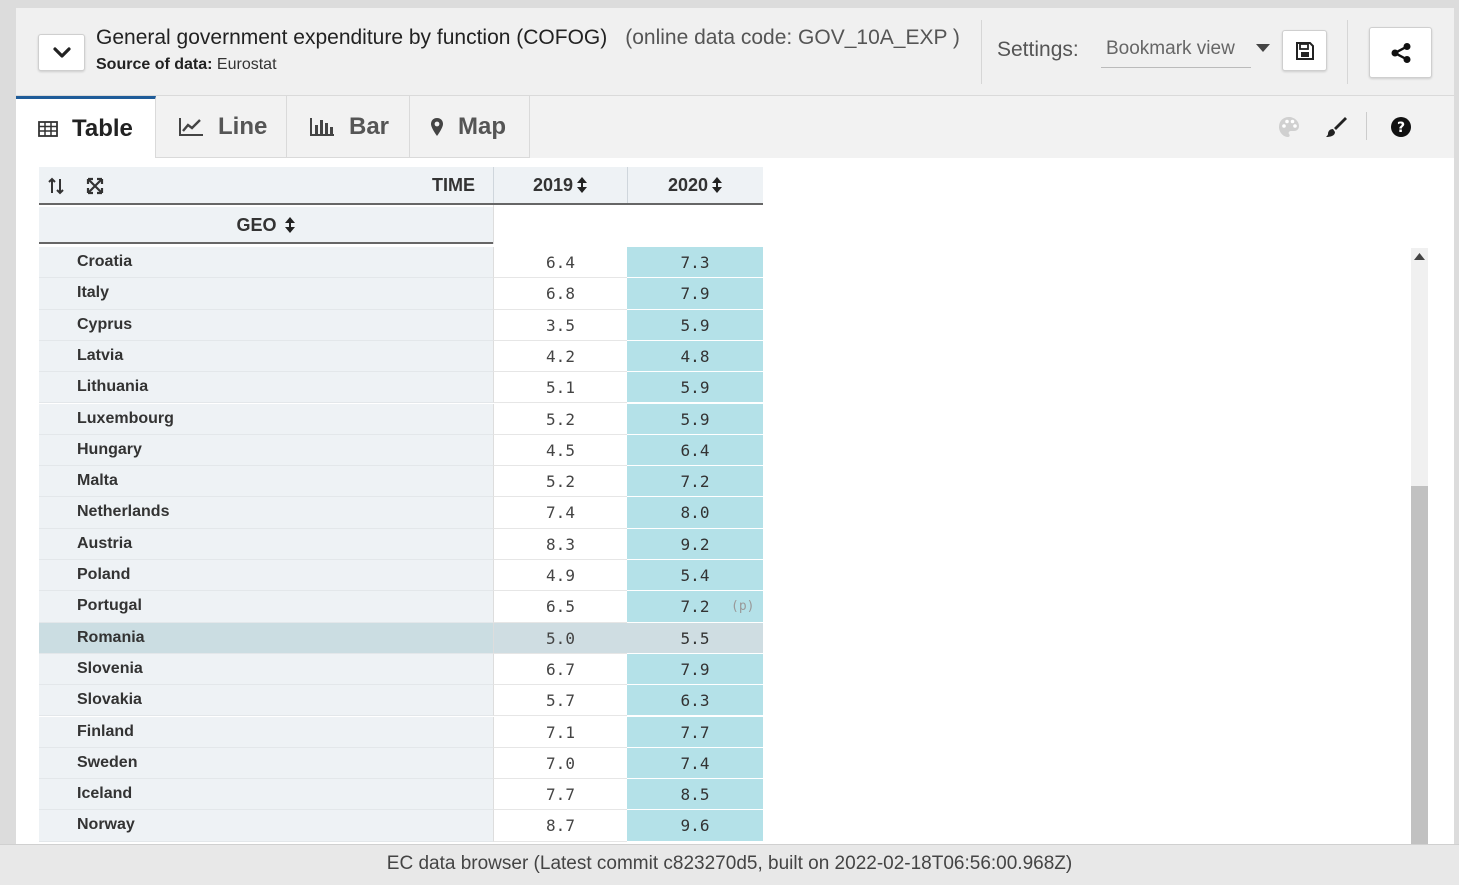 The width and height of the screenshot is (1459, 885). Describe the element at coordinates (735, 127) in the screenshot. I see `view-tabs: Table Line Bar Map` at that location.